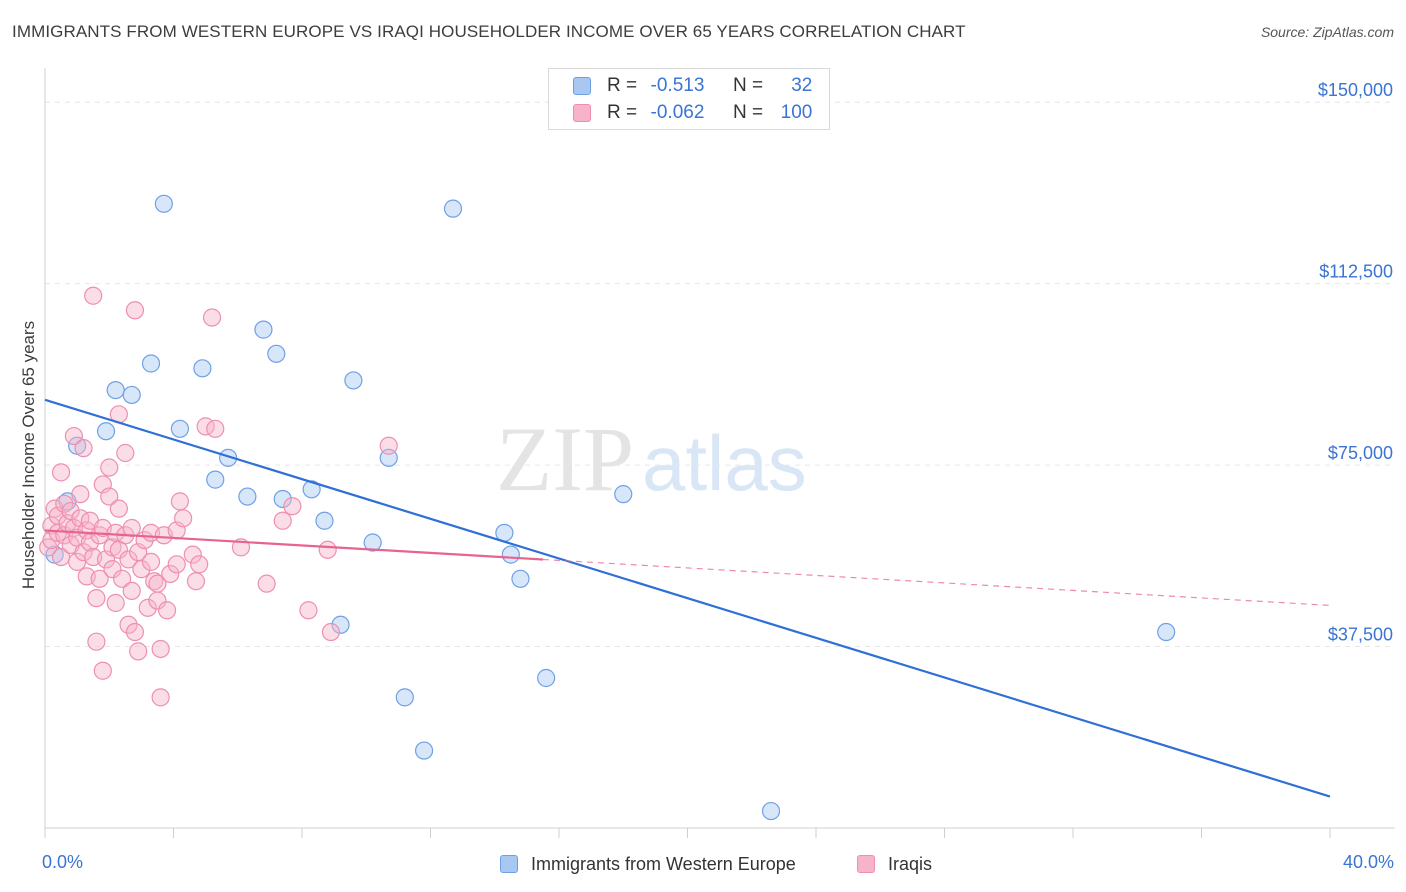 The width and height of the screenshot is (1406, 892). What do you see at coordinates (565, 459) in the screenshot?
I see `watermark-zip: ZIP` at bounding box center [565, 459].